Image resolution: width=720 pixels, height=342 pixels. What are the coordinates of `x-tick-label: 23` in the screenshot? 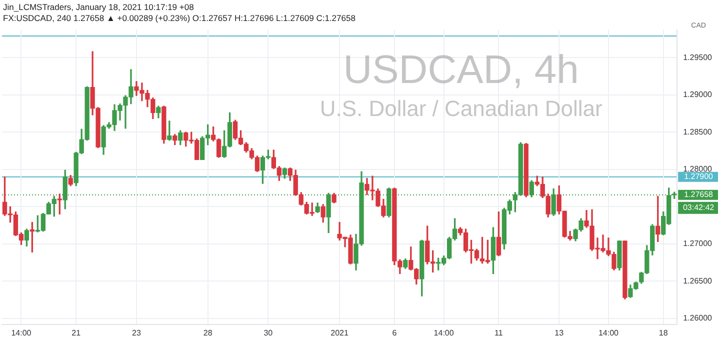 It's located at (137, 333).